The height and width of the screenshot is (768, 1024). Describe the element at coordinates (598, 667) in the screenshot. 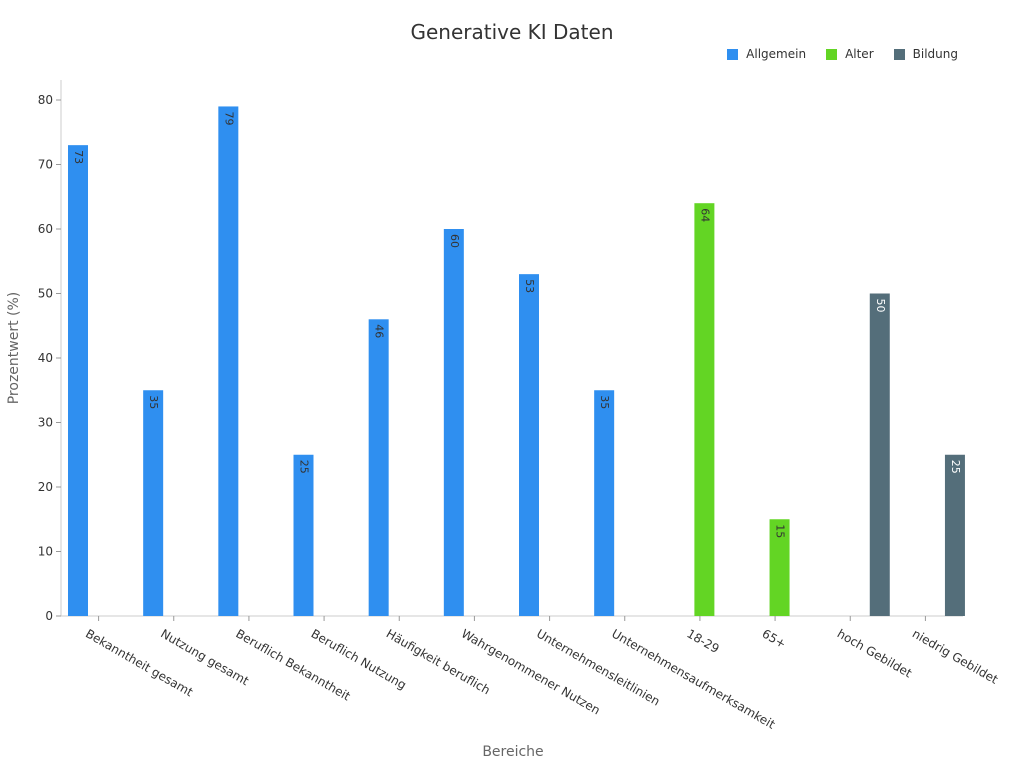

I see `x-tick-label: Unternehmensleitlinien` at that location.